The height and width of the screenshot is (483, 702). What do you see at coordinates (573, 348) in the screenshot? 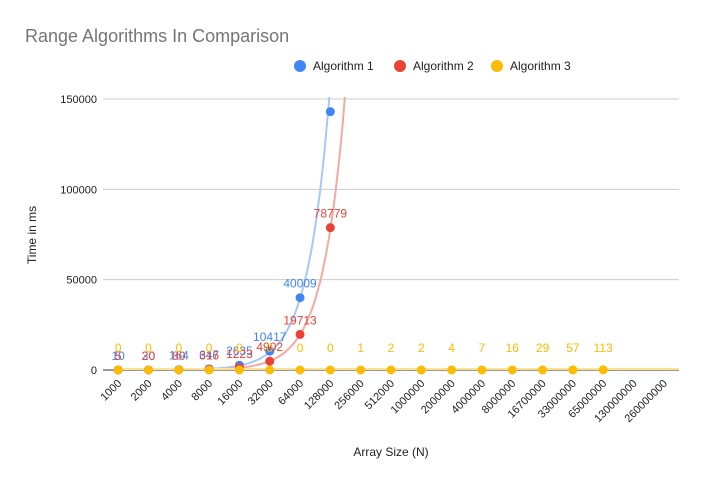
I see `data-label: 57` at bounding box center [573, 348].